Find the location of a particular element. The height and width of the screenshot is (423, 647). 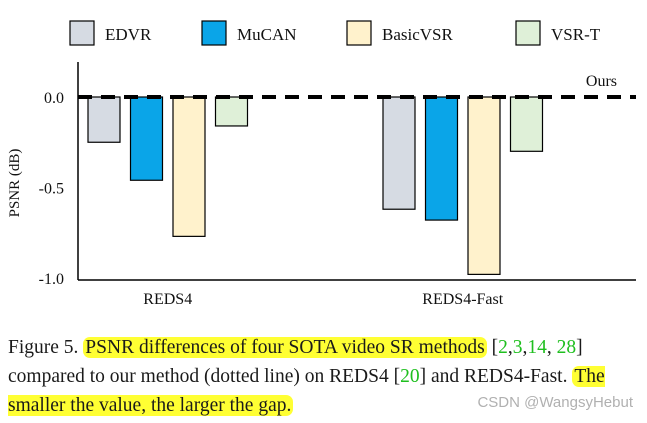

reference-label: Ours is located at coordinates (601, 81).